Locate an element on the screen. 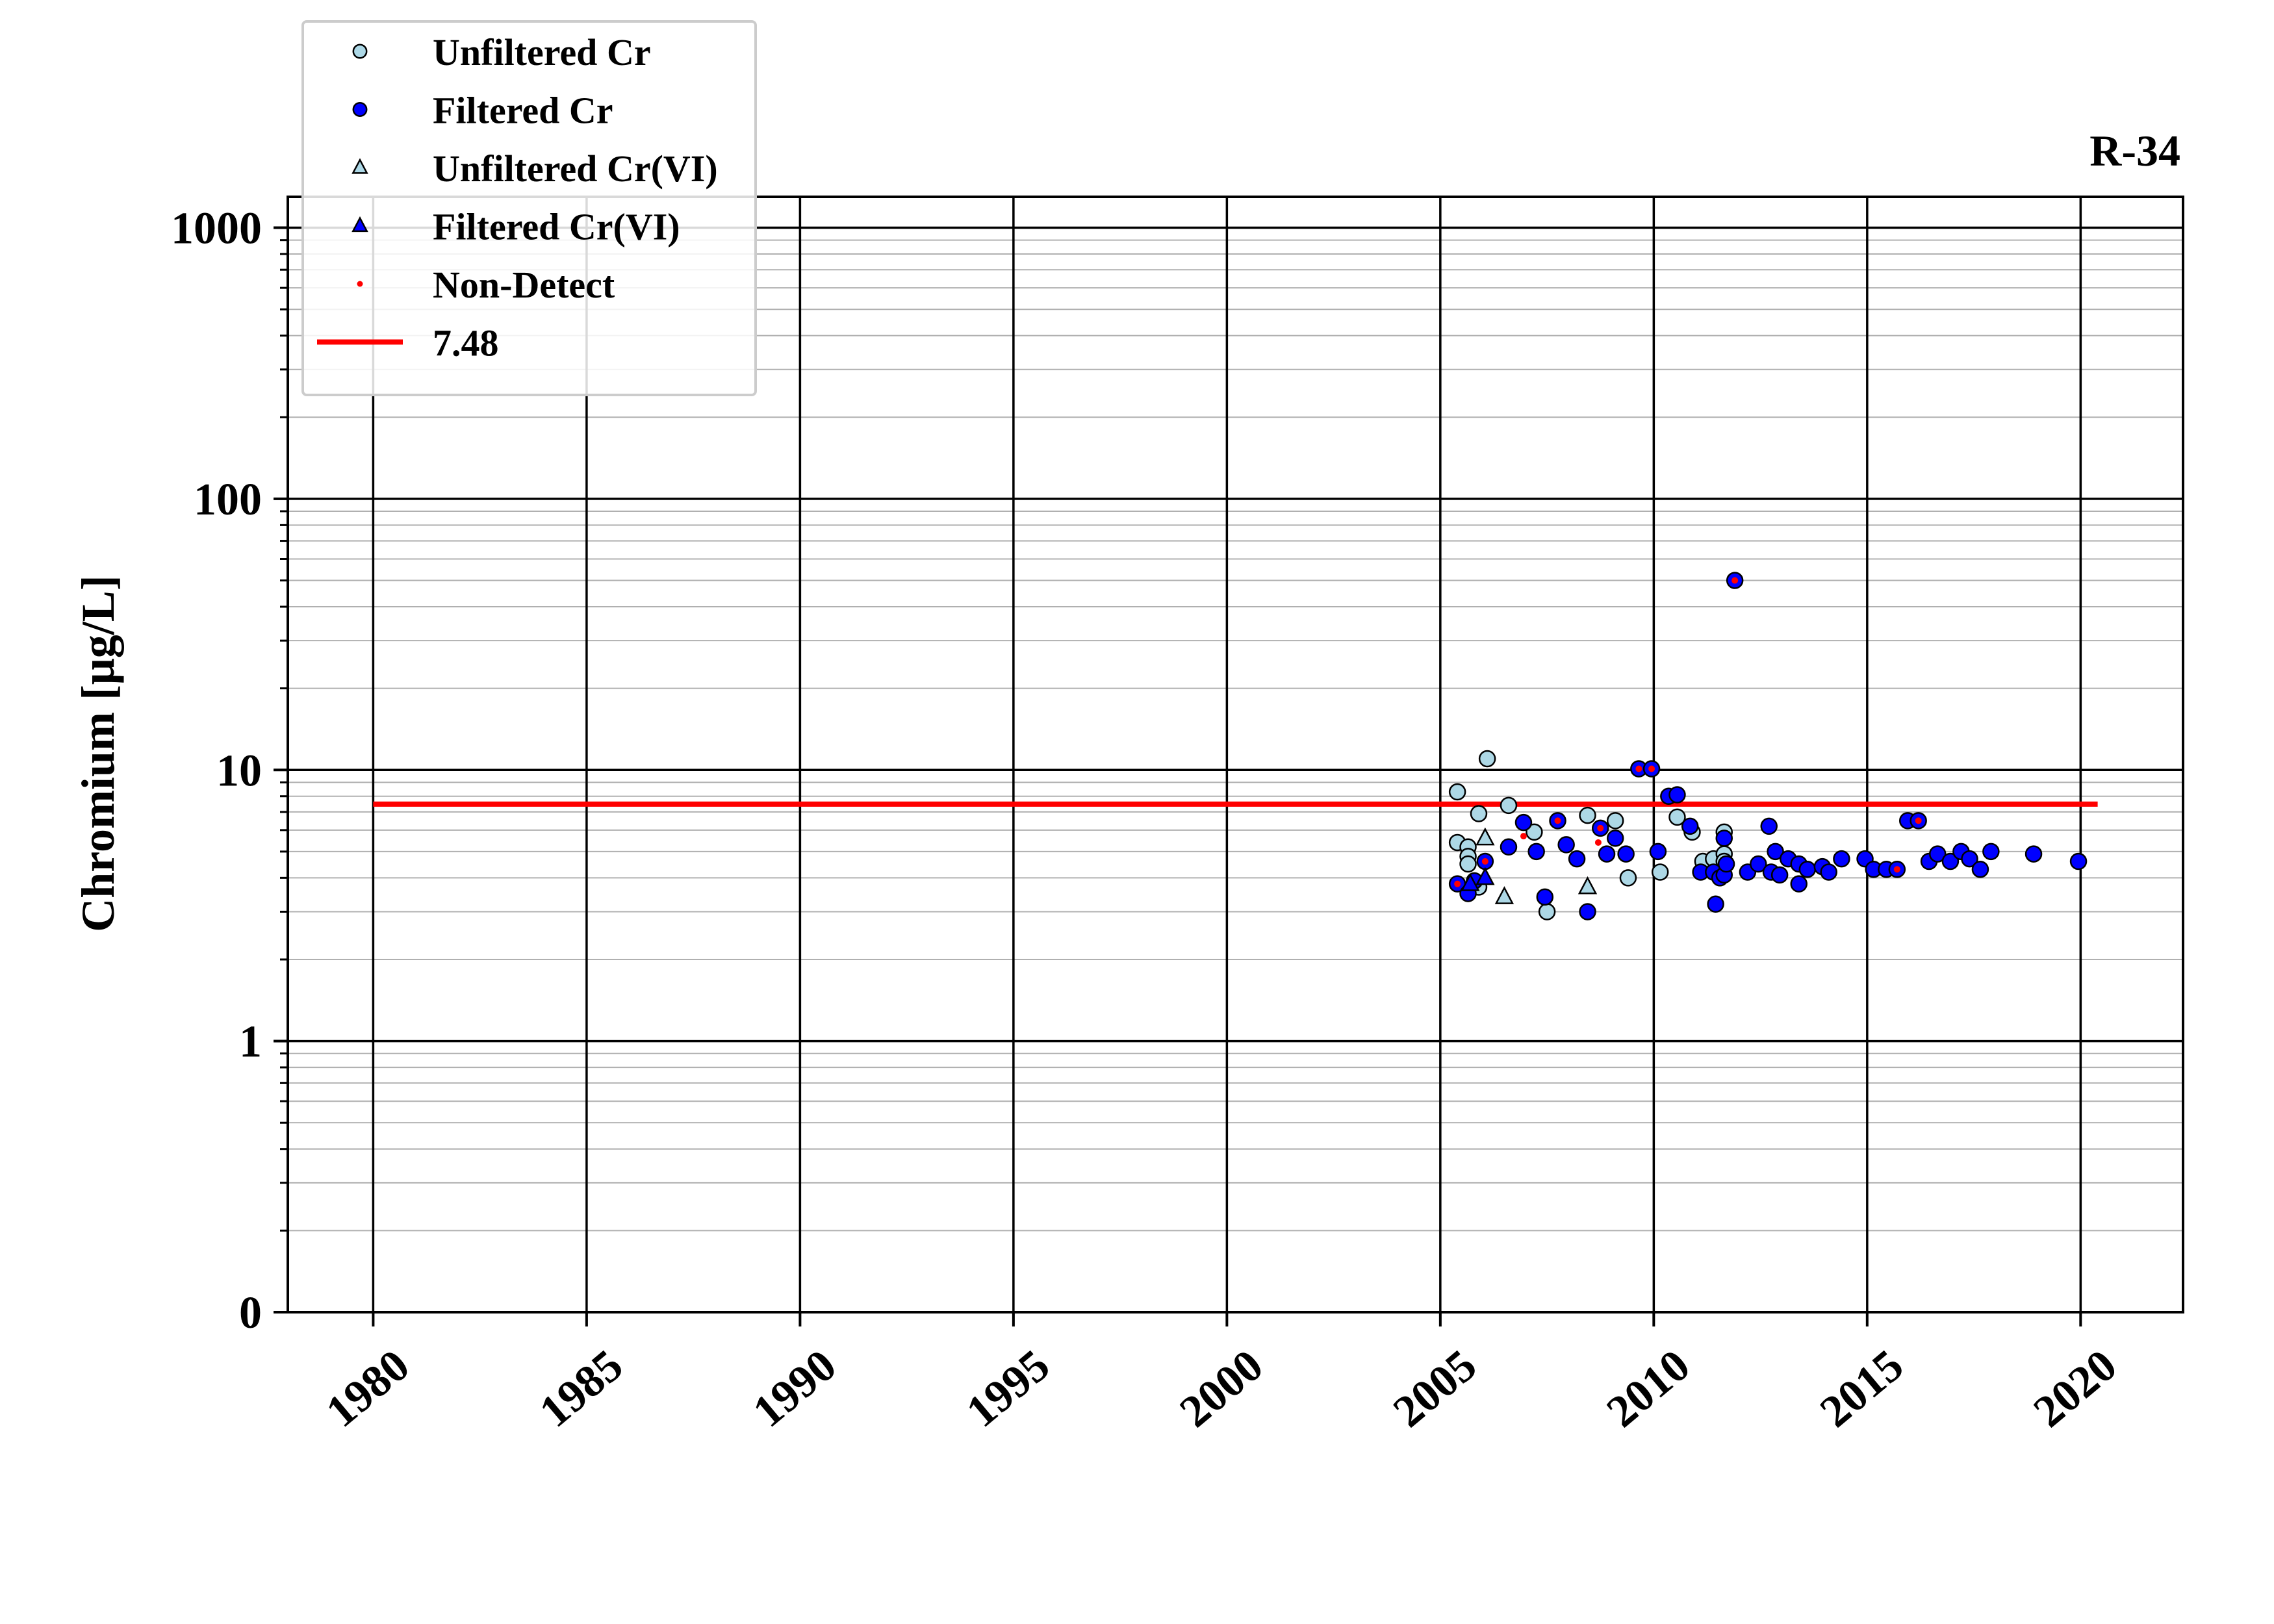 This screenshot has width=2274, height=1624. legend-marker-unfiltered-cr-vi is located at coordinates (359, 166).